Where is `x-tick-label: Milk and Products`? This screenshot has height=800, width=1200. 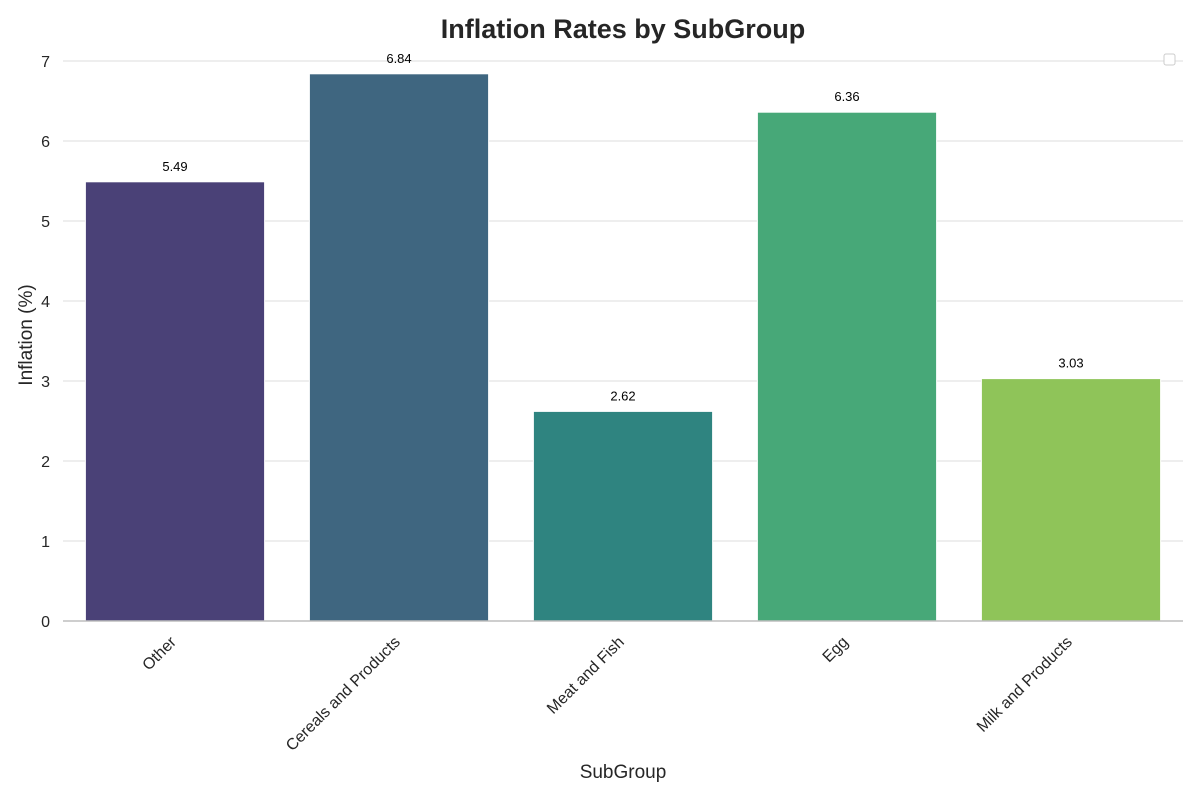
x-tick-label: Milk and Products is located at coordinates (1025, 685).